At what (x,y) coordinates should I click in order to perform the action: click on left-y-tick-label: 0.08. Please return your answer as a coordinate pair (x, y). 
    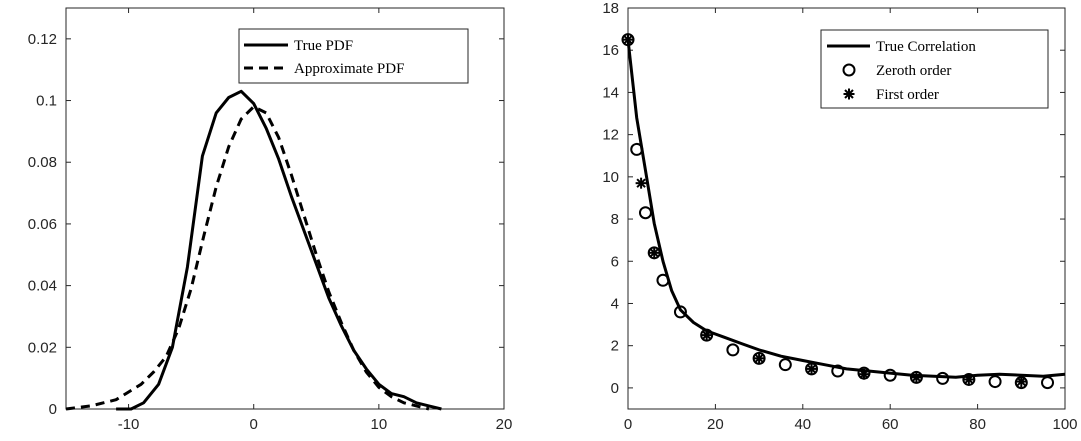
    Looking at the image, I should click on (42, 162).